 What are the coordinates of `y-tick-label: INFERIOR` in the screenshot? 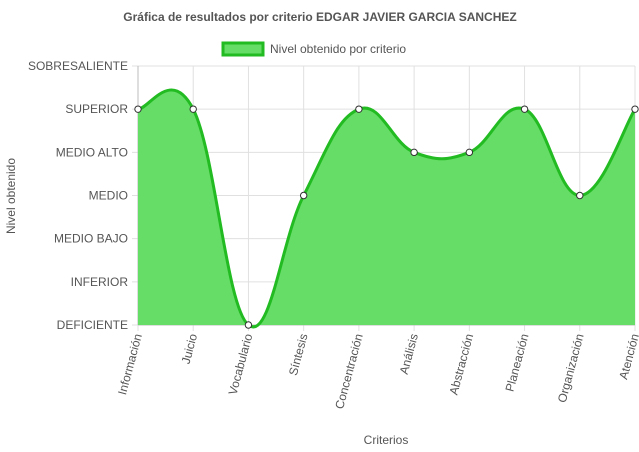 It's located at (100, 282).